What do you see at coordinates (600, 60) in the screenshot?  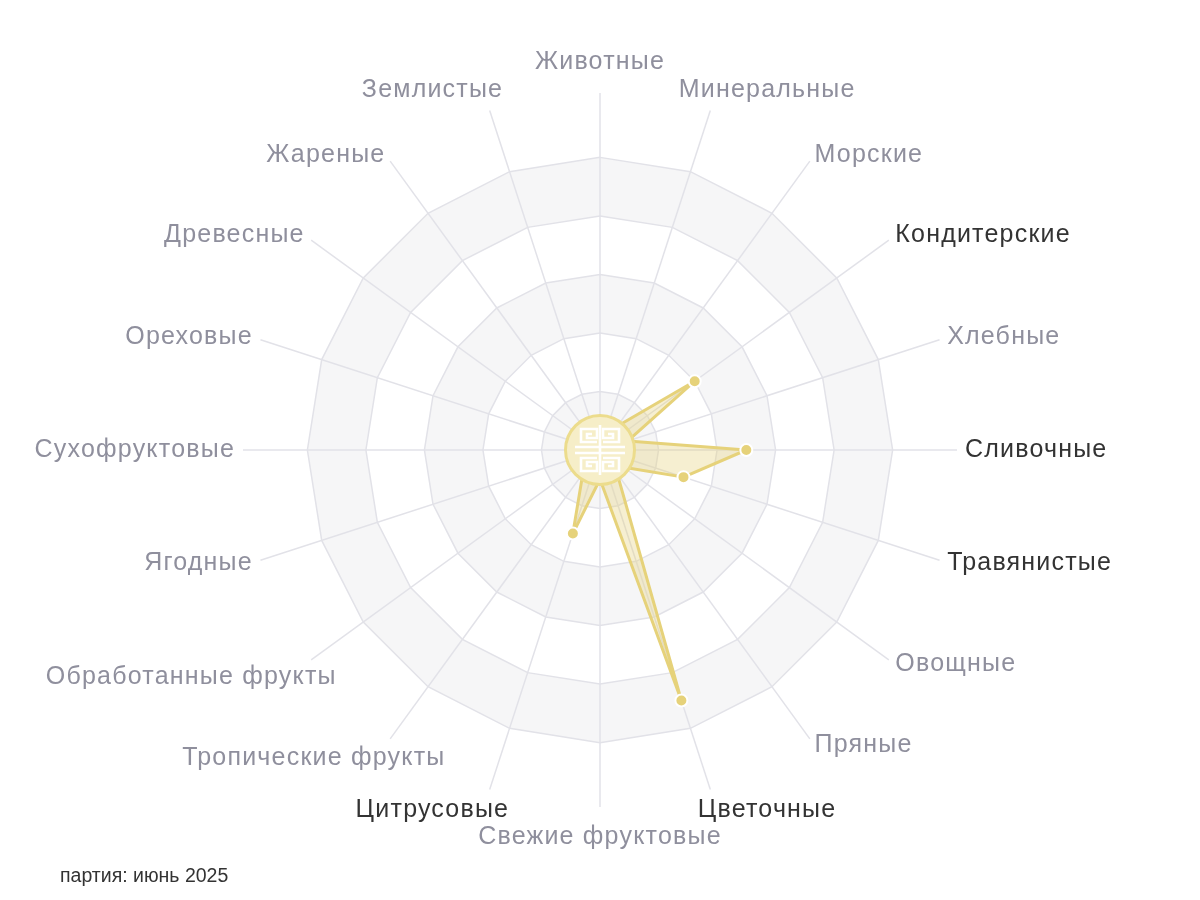 I see `spoke-label: Животные` at bounding box center [600, 60].